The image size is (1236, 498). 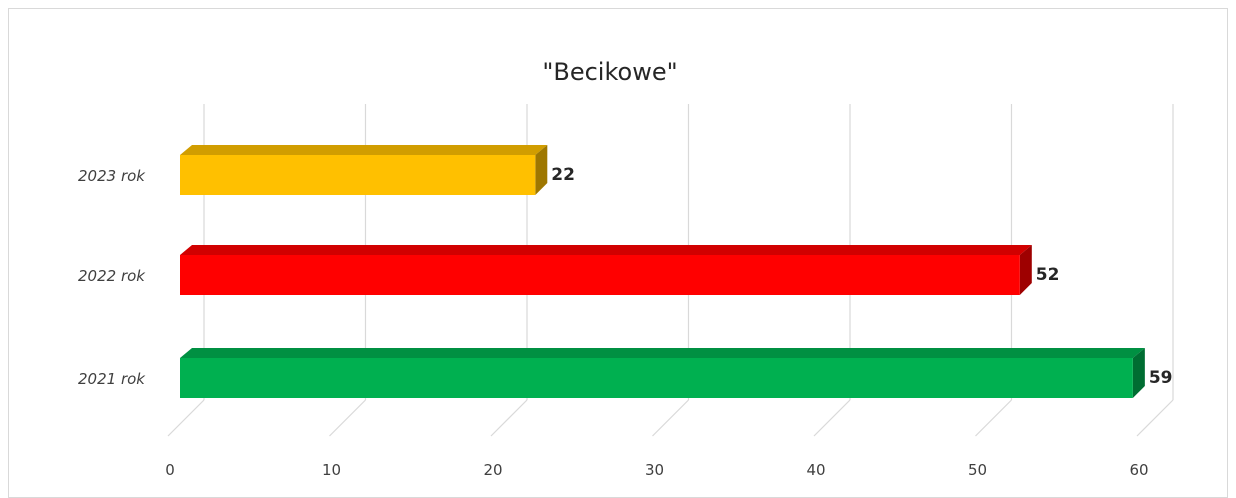 I want to click on data-label: 22, so click(x=563, y=175).